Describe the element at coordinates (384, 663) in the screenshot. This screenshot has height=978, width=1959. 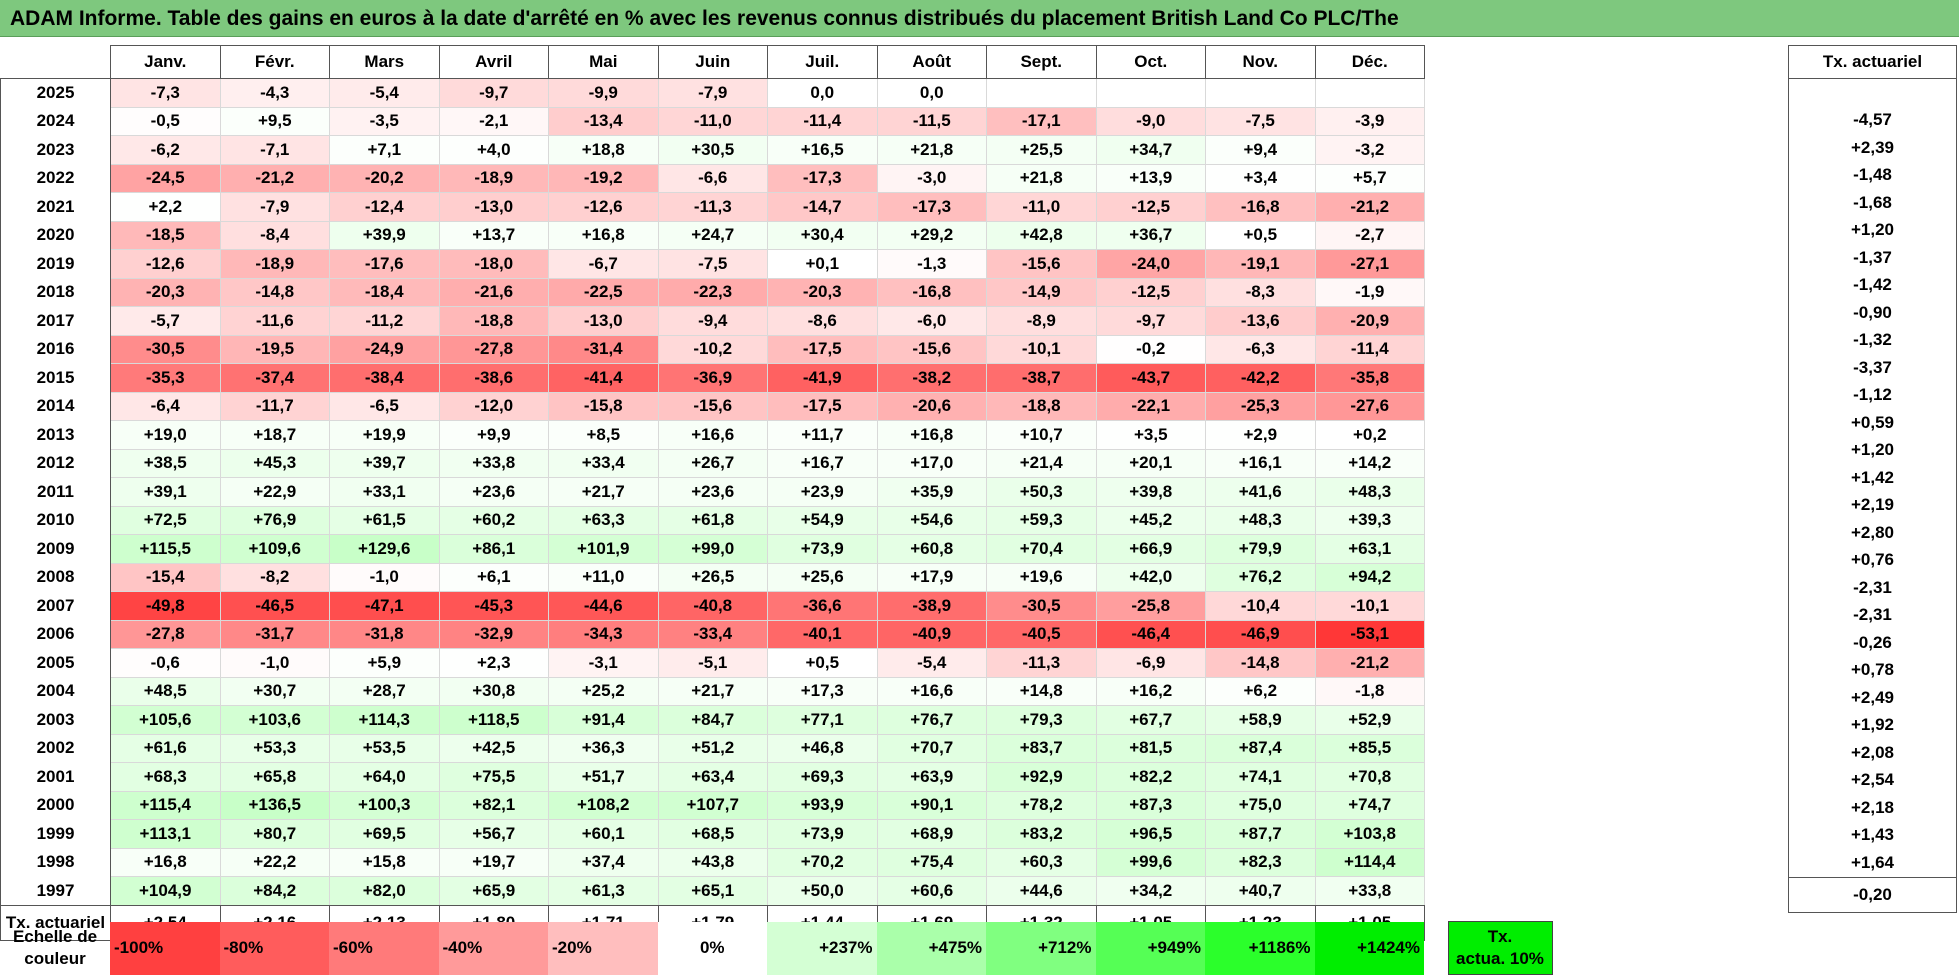
I see `gain-cell: +5,9` at that location.